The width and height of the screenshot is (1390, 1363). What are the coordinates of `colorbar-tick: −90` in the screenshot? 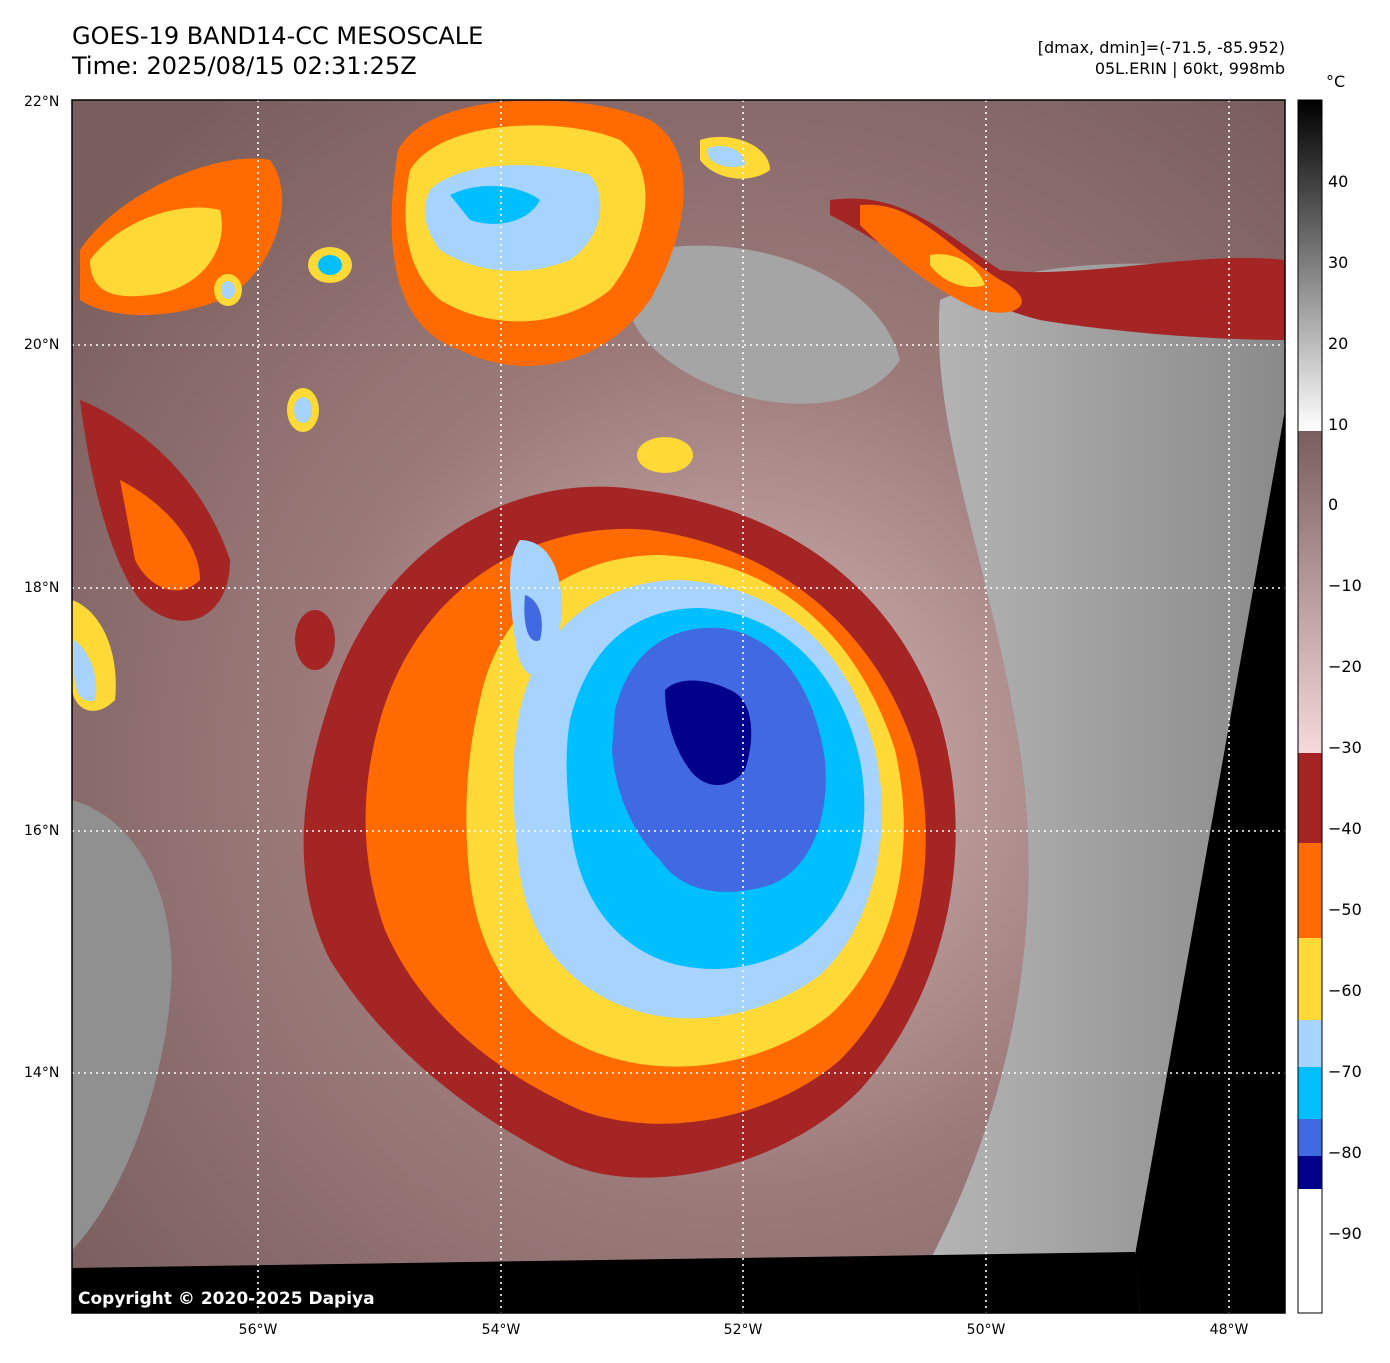 It's located at (1345, 1233).